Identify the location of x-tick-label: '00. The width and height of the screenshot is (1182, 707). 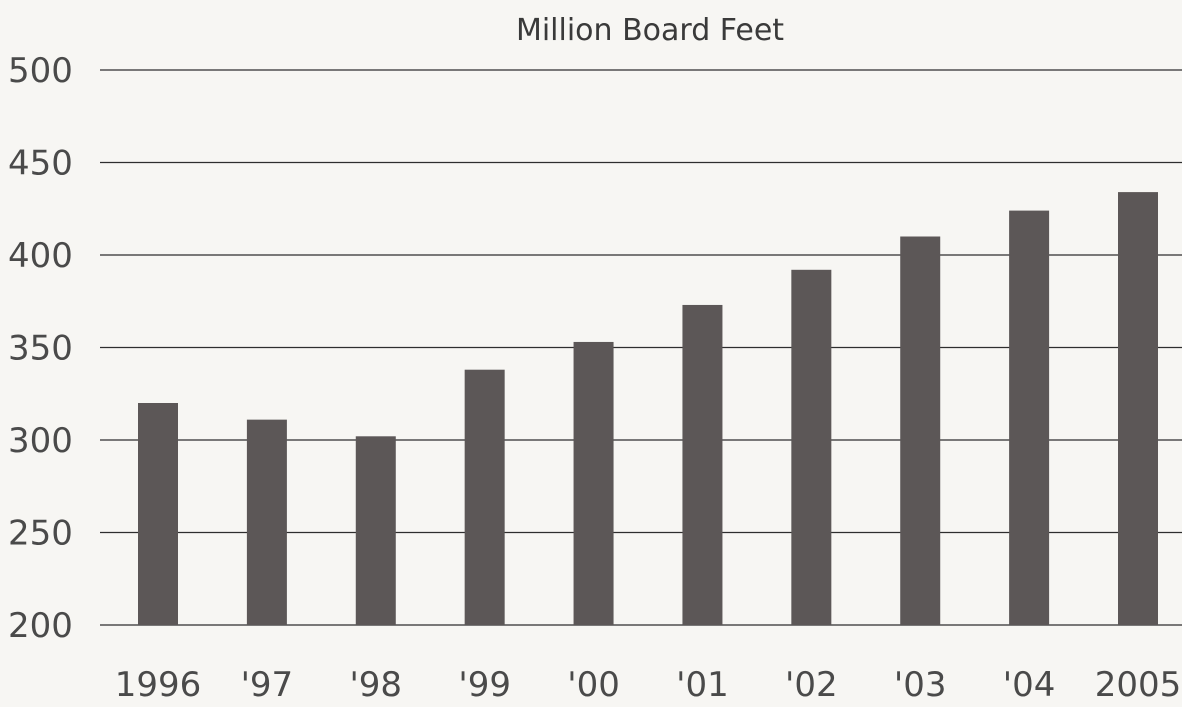
(593, 685).